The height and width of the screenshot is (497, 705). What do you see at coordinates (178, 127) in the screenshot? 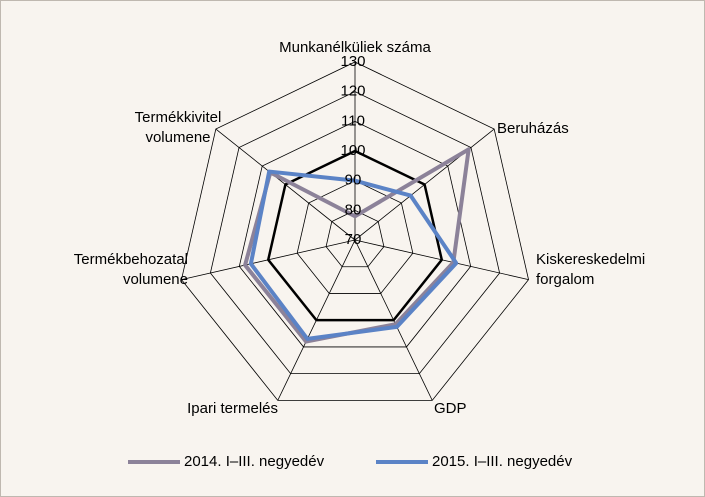
I see `category-label: Termékkivitel volumene` at bounding box center [178, 127].